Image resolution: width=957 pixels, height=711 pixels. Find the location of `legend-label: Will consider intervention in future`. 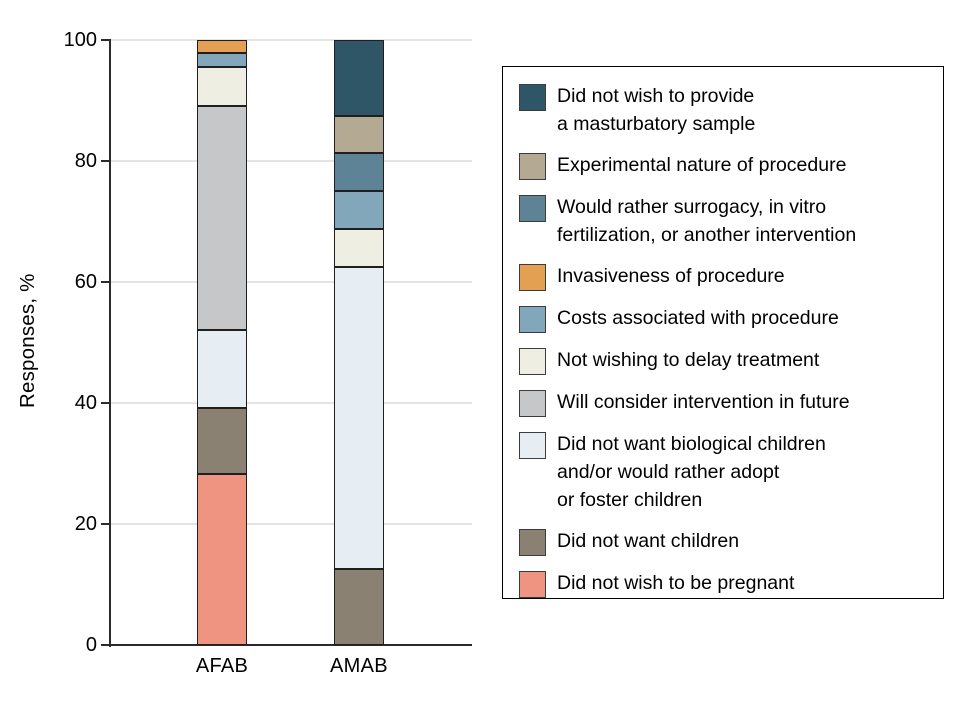

legend-label: Will consider intervention in future is located at coordinates (703, 402).